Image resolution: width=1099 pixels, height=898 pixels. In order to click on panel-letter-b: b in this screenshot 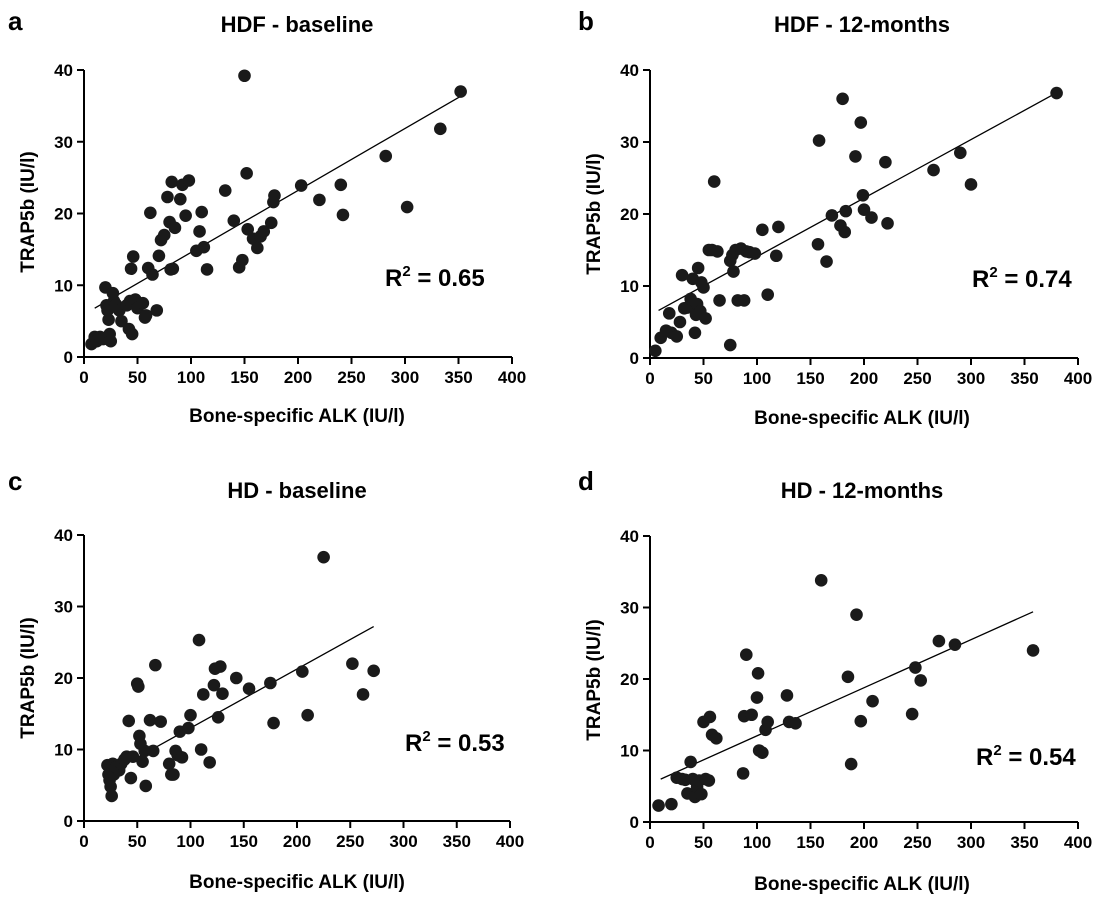, I will do `click(586, 21)`.